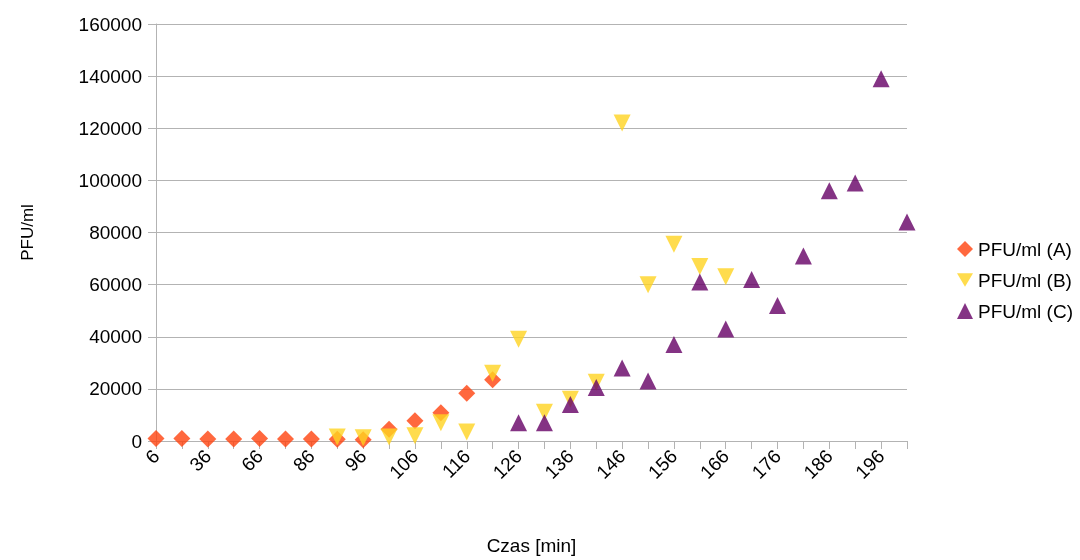 Image resolution: width=1080 pixels, height=560 pixels. What do you see at coordinates (115, 389) in the screenshot?
I see `y-tick-label: 20000` at bounding box center [115, 389].